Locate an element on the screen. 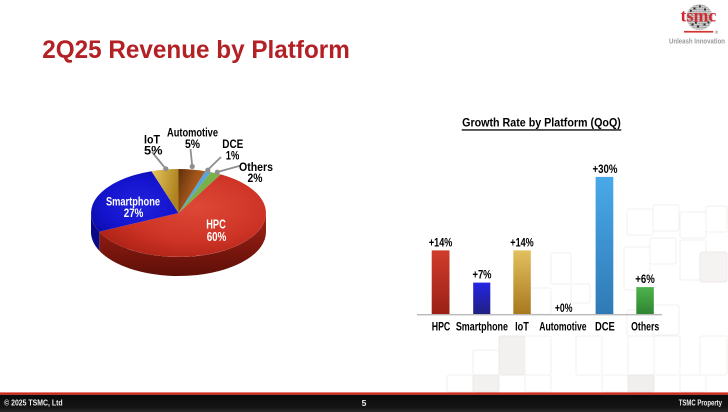 This screenshot has width=728, height=412. svg-text: +6% is located at coordinates (645, 280).